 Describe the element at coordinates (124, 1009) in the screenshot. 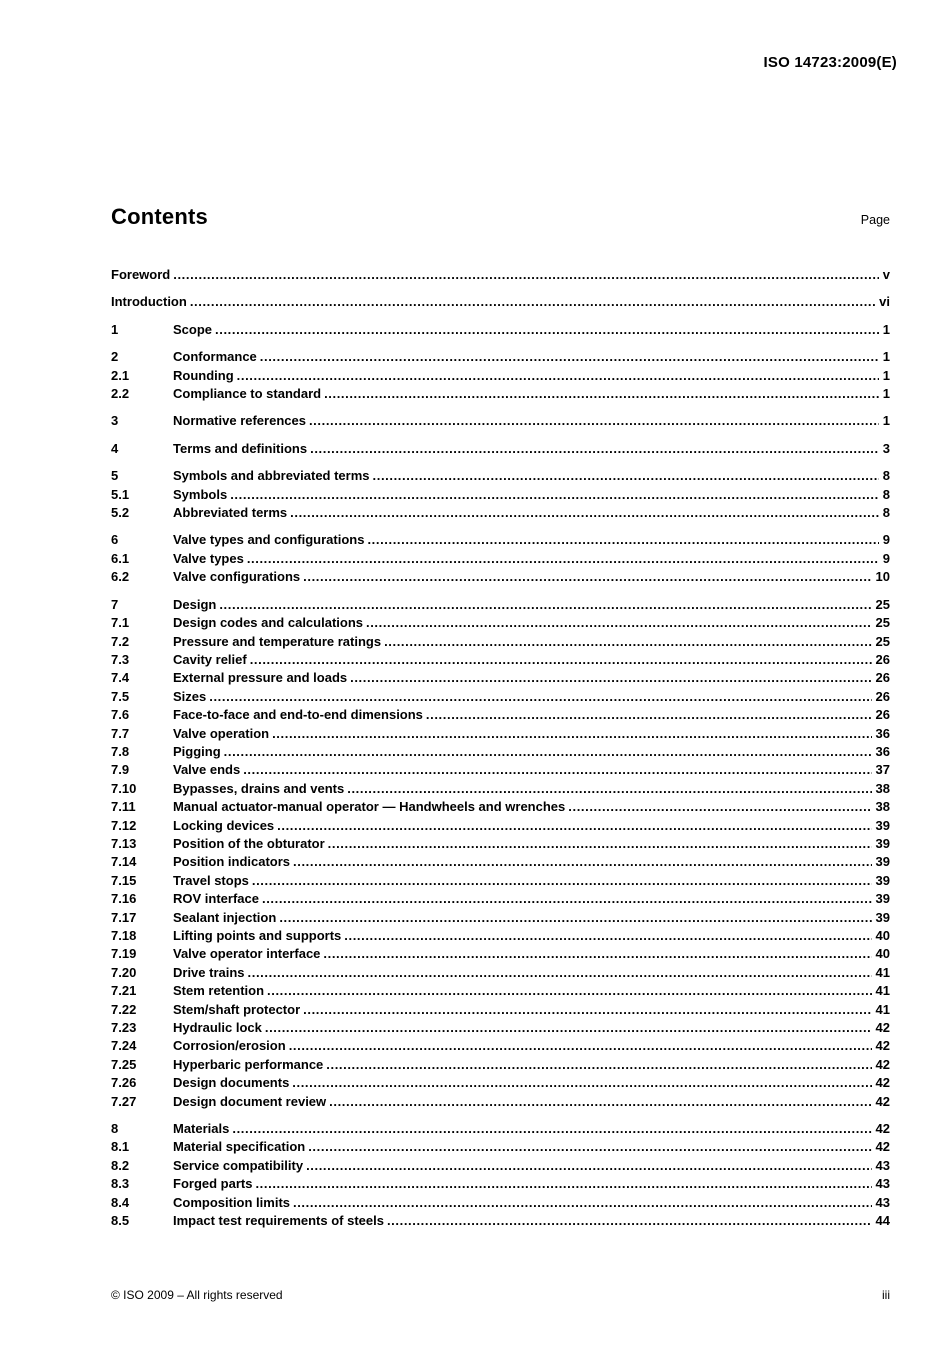

I see `toc-entry-number: 7.22` at that location.